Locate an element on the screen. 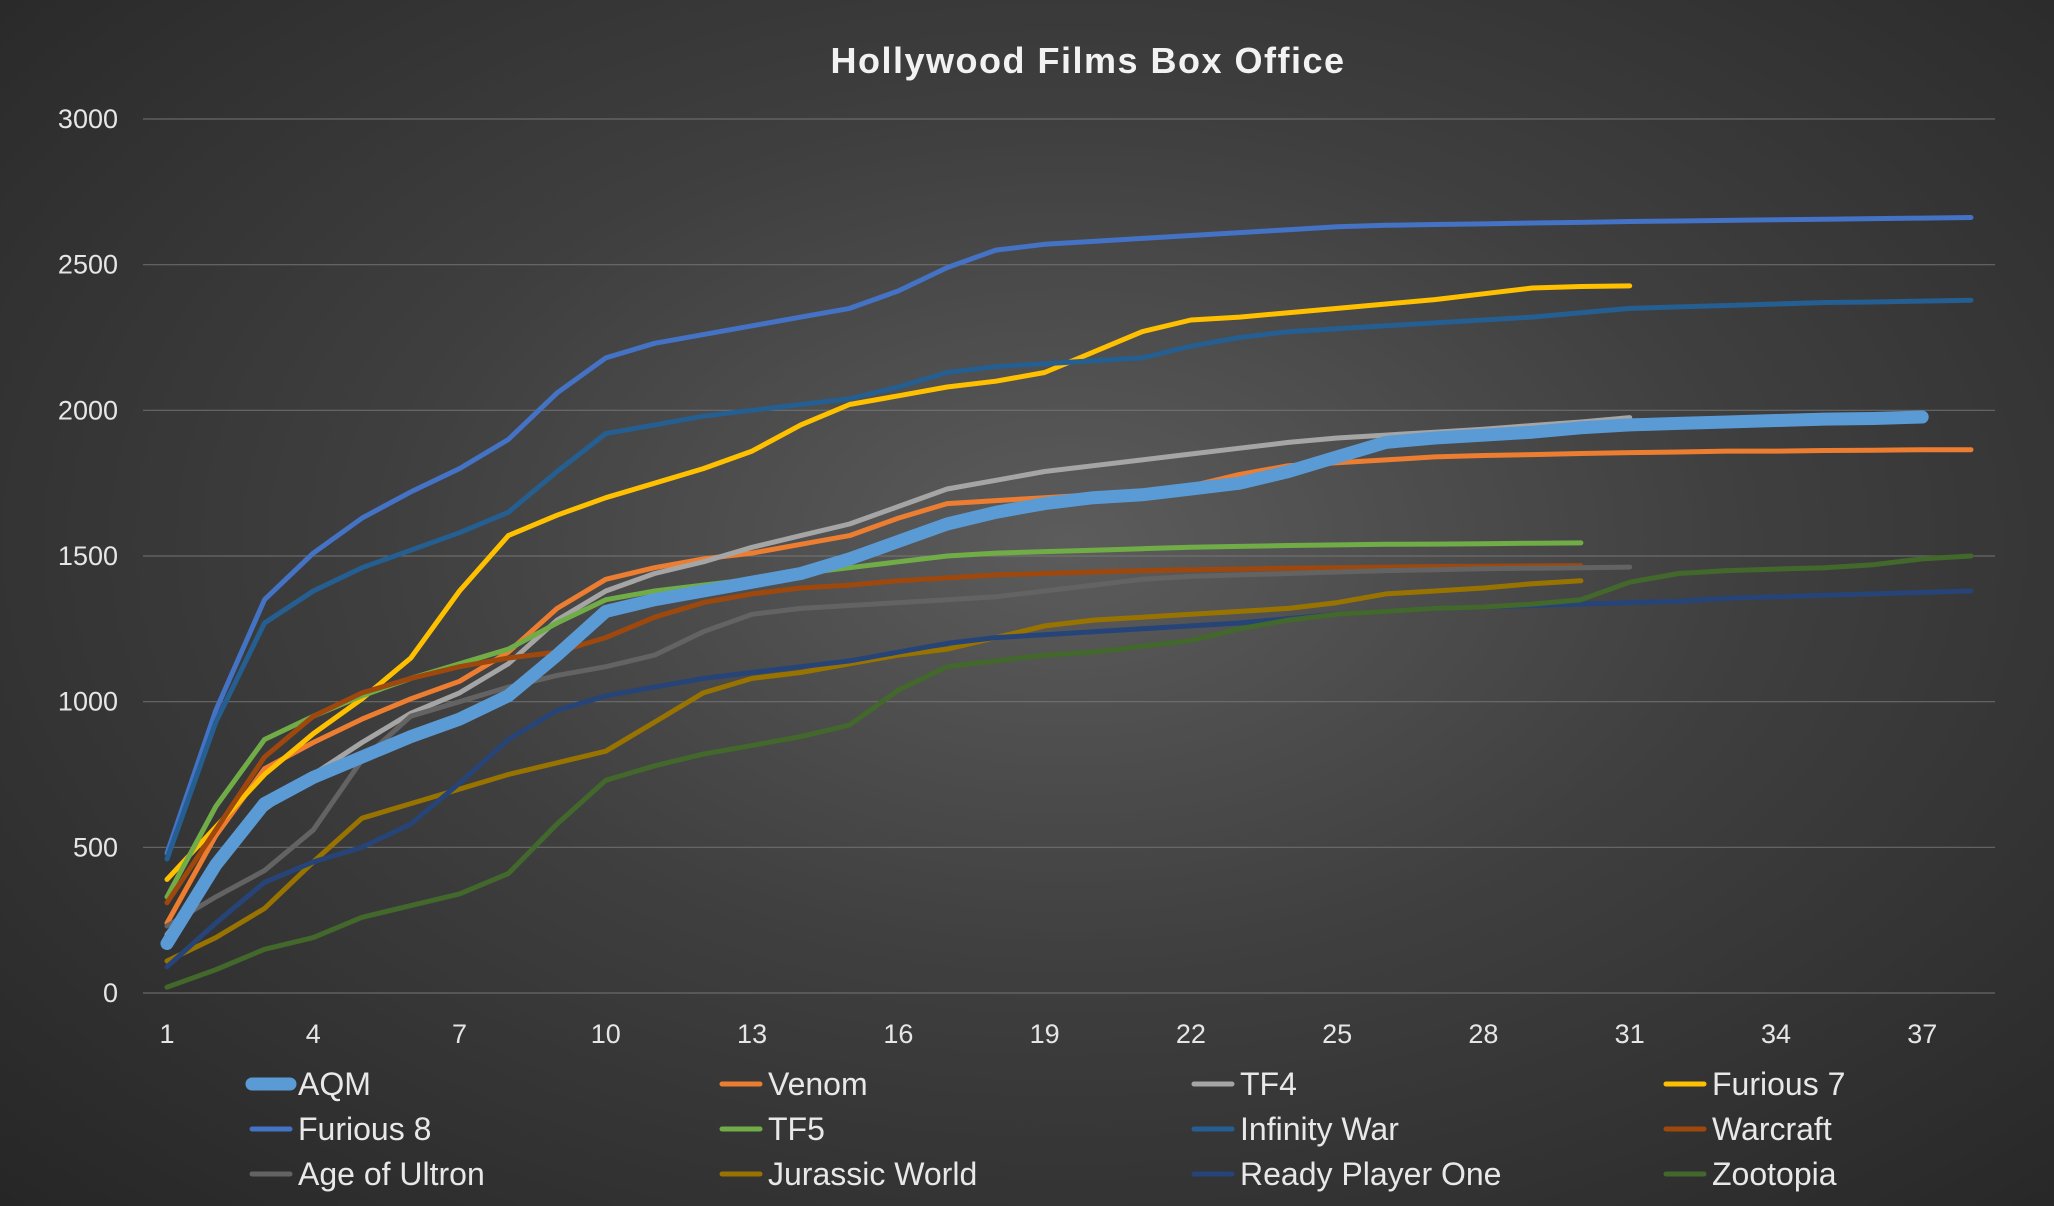 The width and height of the screenshot is (2054, 1206). x-tick-label: 4 is located at coordinates (313, 1034).